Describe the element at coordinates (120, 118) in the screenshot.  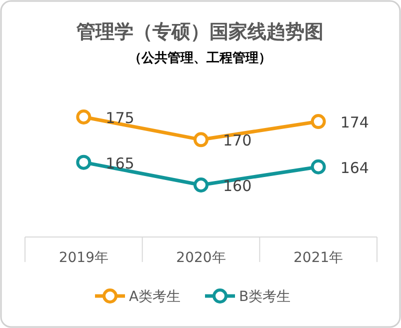
I see `data-label: 175` at that location.